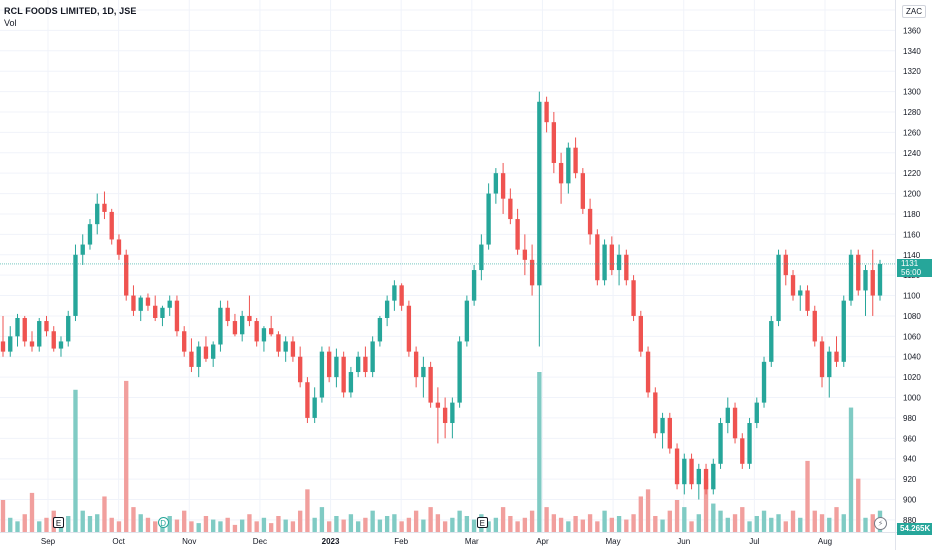 The width and height of the screenshot is (932, 550). Describe the element at coordinates (914, 11) in the screenshot. I see `currency-badge: ZAC` at that location.